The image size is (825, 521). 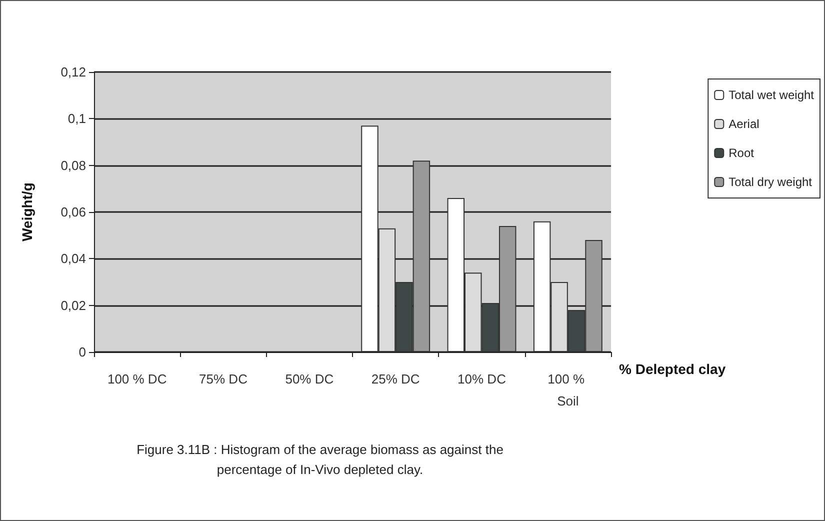 What do you see at coordinates (771, 95) in the screenshot?
I see `legend-label: Total wet weight` at bounding box center [771, 95].